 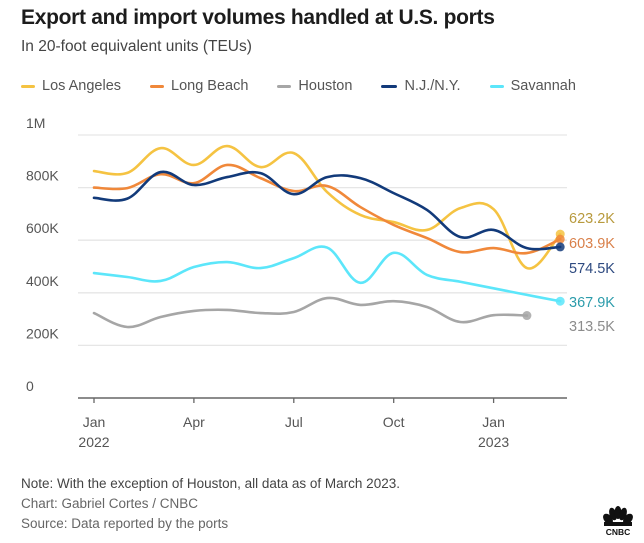 What do you see at coordinates (618, 532) in the screenshot?
I see `svg-text: CNBC` at bounding box center [618, 532].